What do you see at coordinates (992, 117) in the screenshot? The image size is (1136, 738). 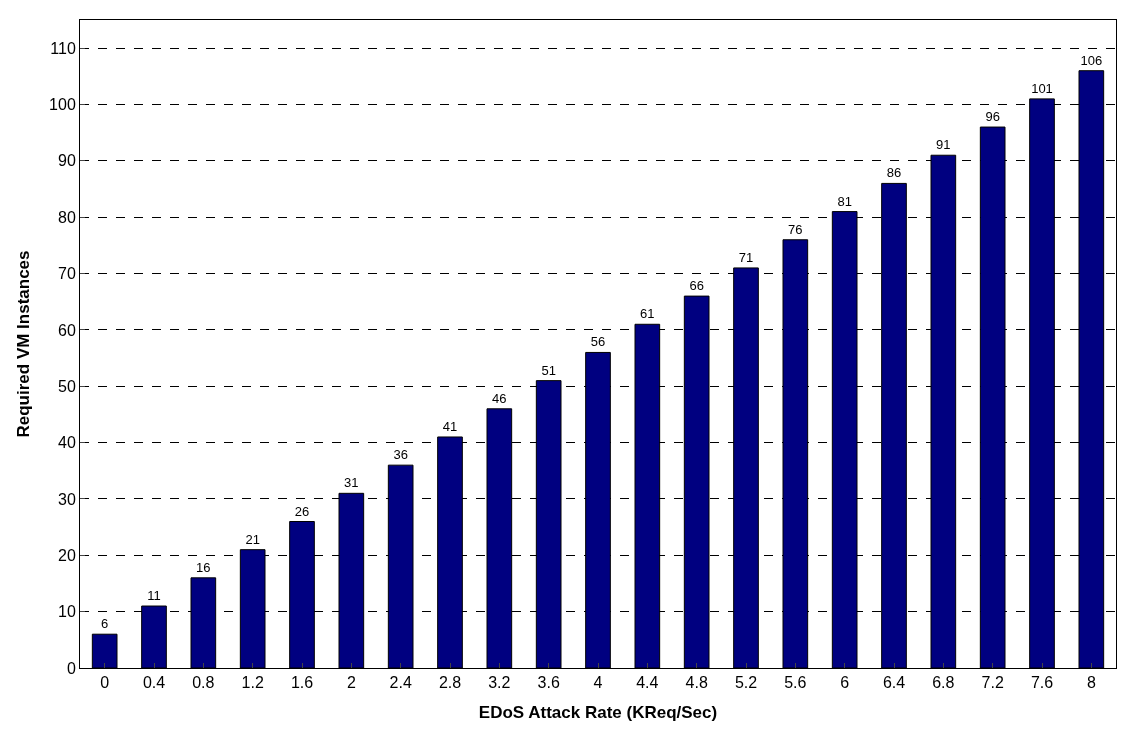 I see `data-label: 96` at bounding box center [992, 117].